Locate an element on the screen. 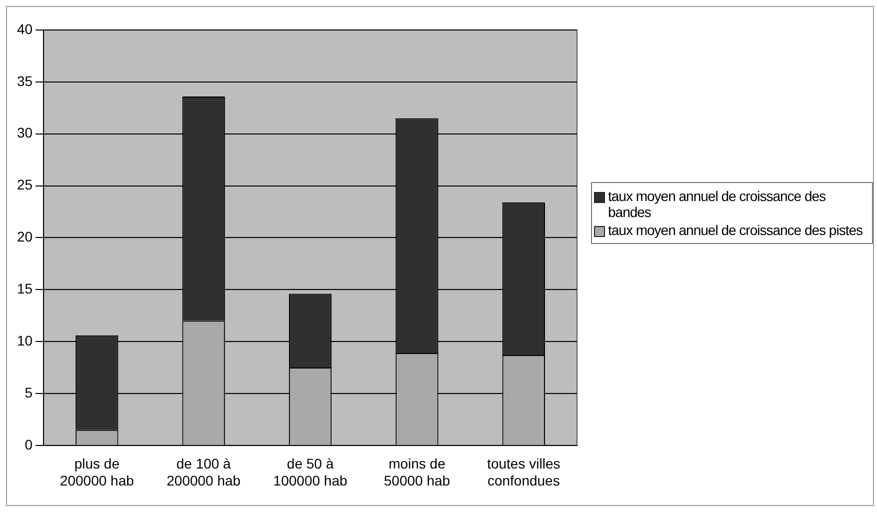 The image size is (877, 513). y-tick-label: 25 is located at coordinates (24, 184).